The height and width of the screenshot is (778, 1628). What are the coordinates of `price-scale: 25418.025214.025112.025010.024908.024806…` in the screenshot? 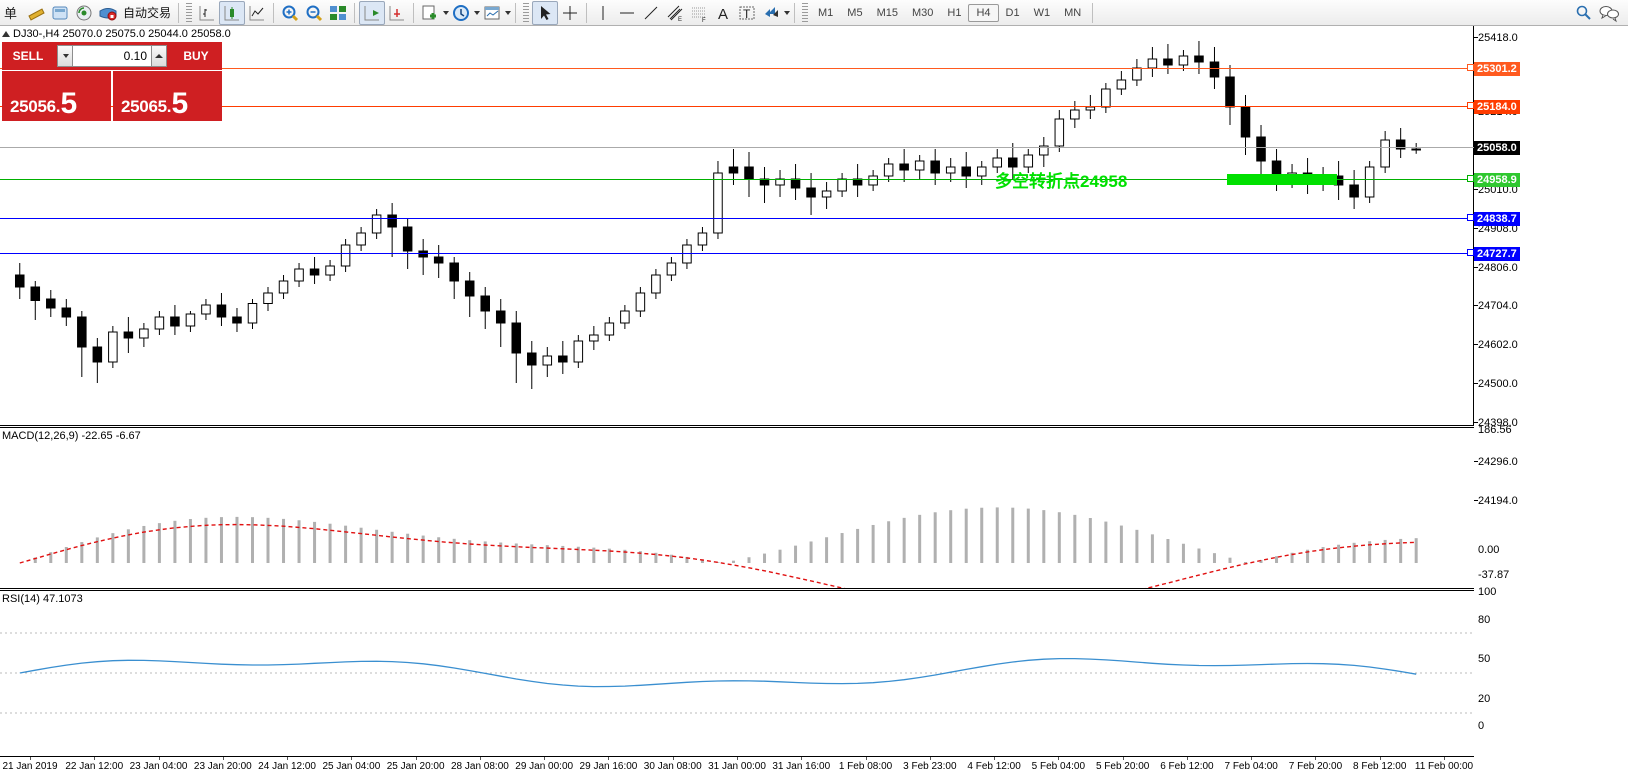 It's located at (1551, 389).